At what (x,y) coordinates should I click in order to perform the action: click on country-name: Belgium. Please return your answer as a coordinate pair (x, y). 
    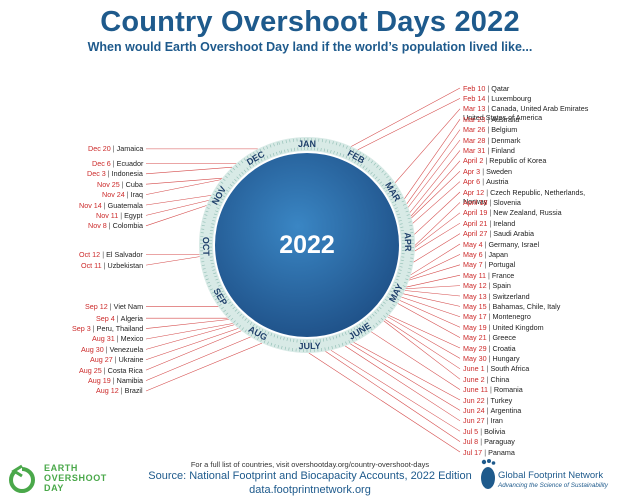
    Looking at the image, I should click on (504, 130).